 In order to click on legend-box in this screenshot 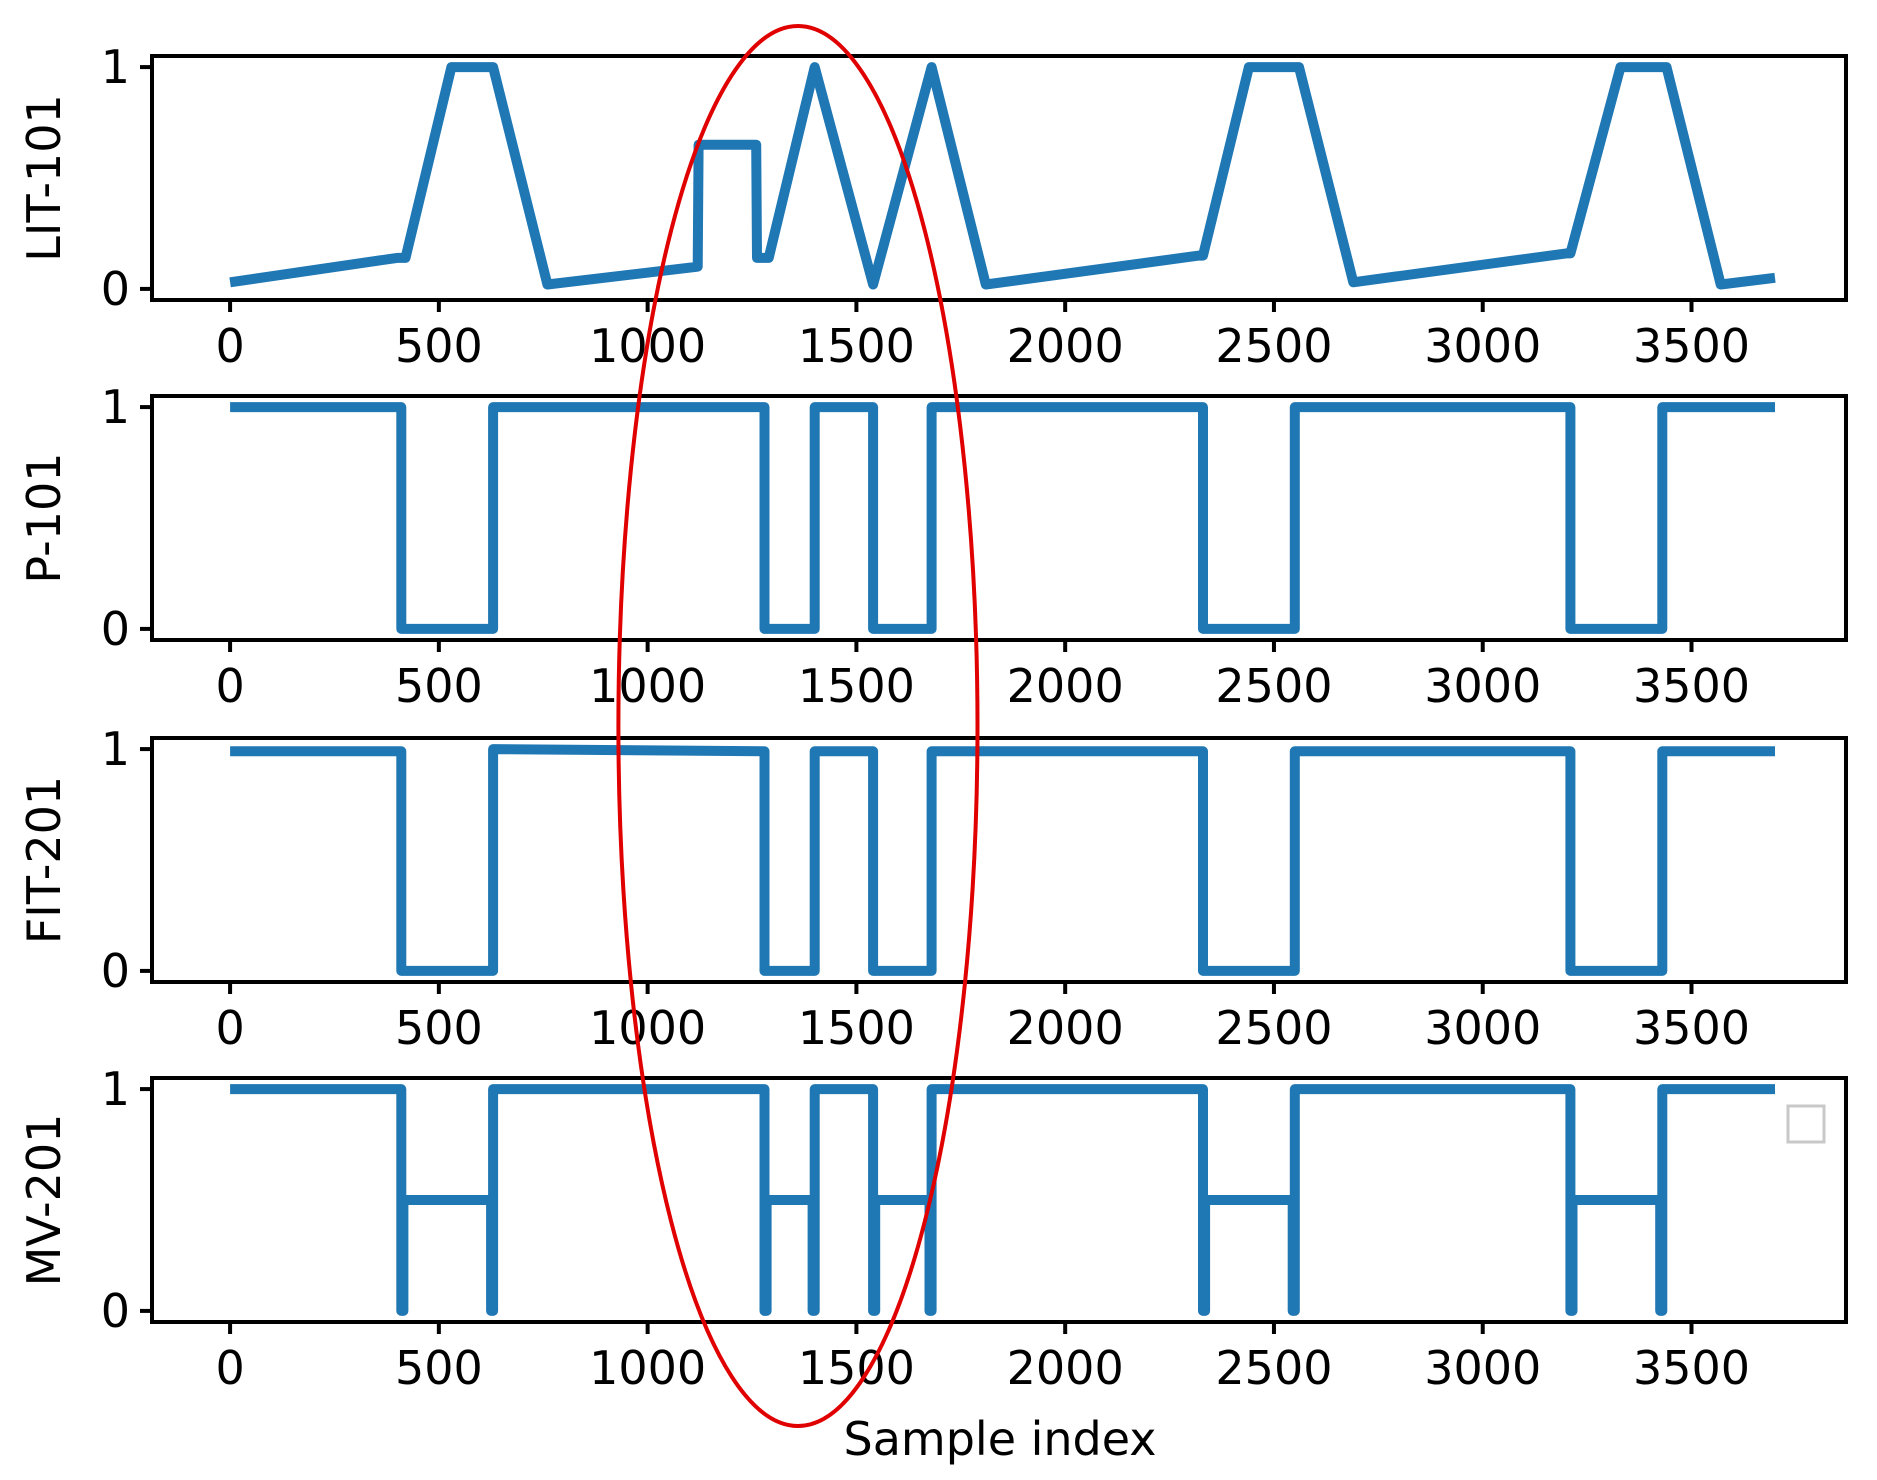, I will do `click(1806, 1124)`.